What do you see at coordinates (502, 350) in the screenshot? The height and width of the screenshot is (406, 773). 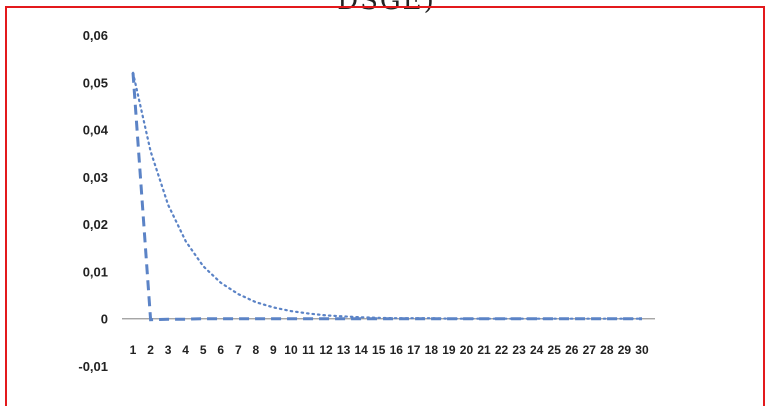 I see `x-tick-label: 22` at bounding box center [502, 350].